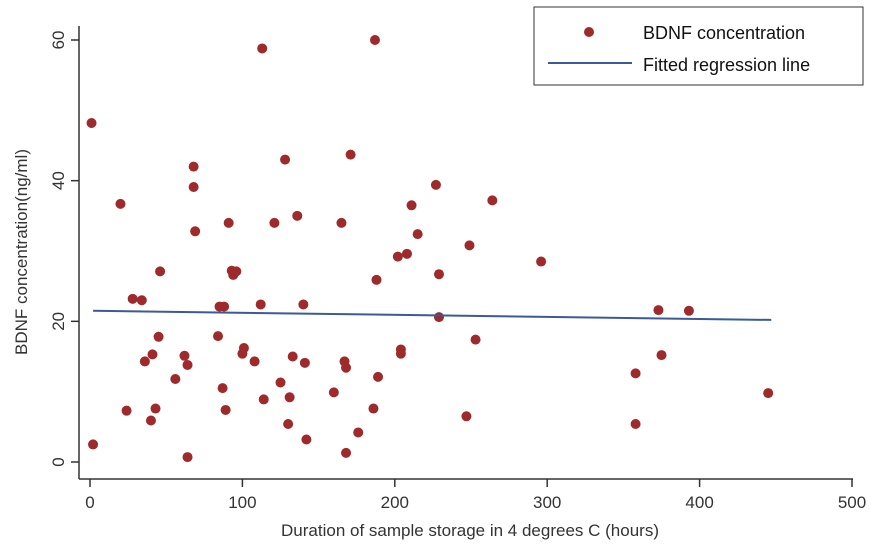  What do you see at coordinates (724, 33) in the screenshot?
I see `legend-label-points: BDNF concentration` at bounding box center [724, 33].